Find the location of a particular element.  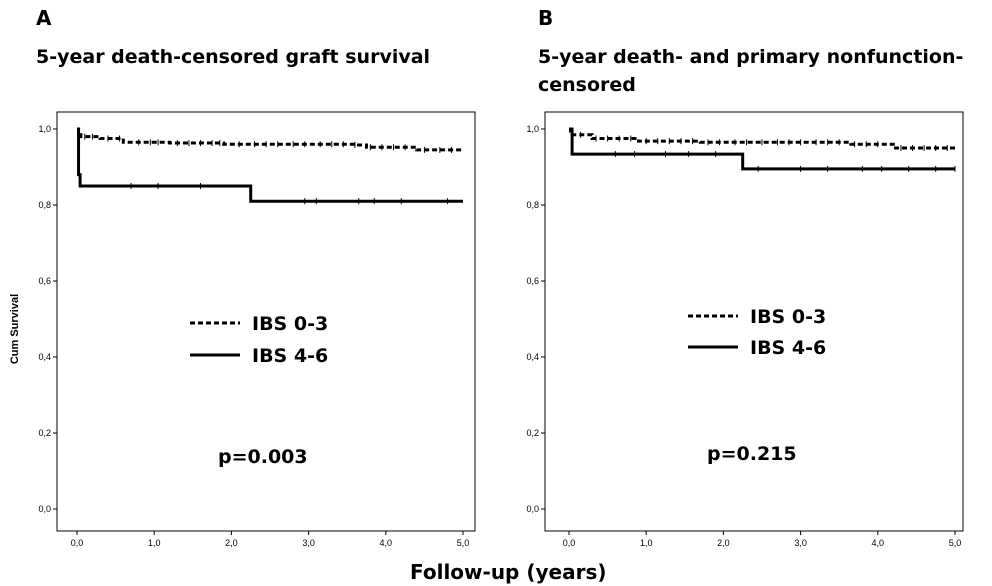

panel-a-ytick-label: 0,6 is located at coordinates (44, 281).